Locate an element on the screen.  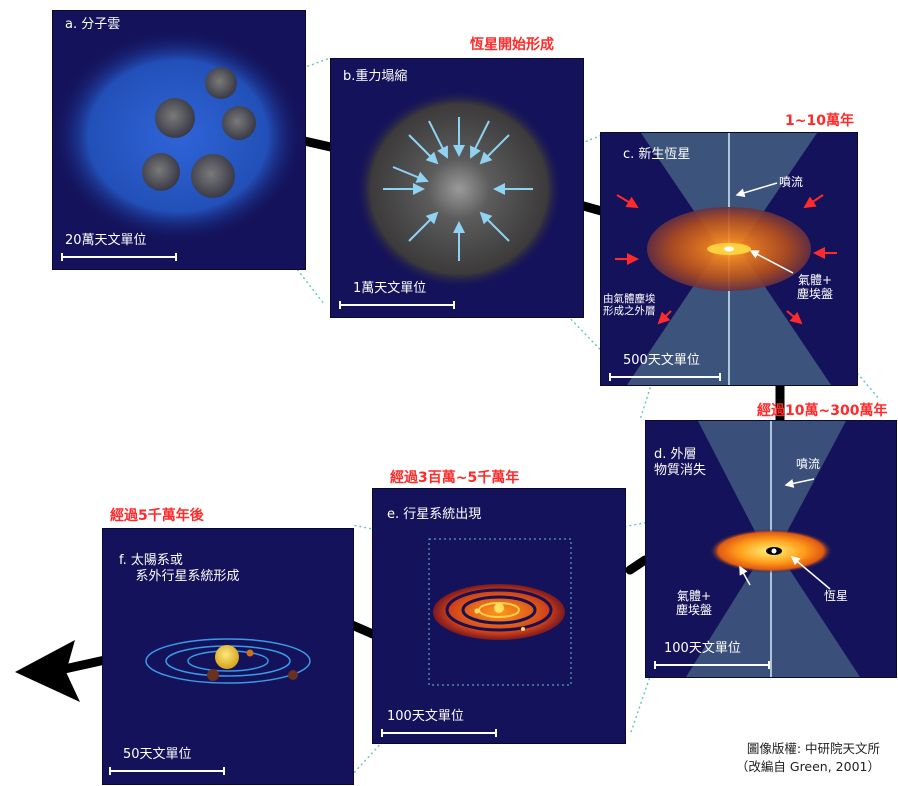
stage-label-f: 經過5千萬年後 is located at coordinates (157, 516).